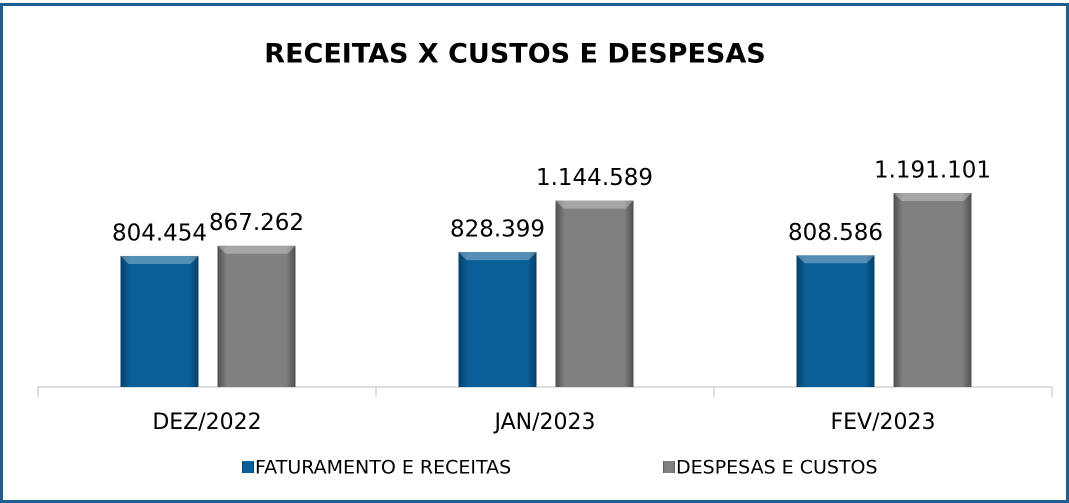  What do you see at coordinates (932, 171) in the screenshot?
I see `value-label: 1.191.101` at bounding box center [932, 171].